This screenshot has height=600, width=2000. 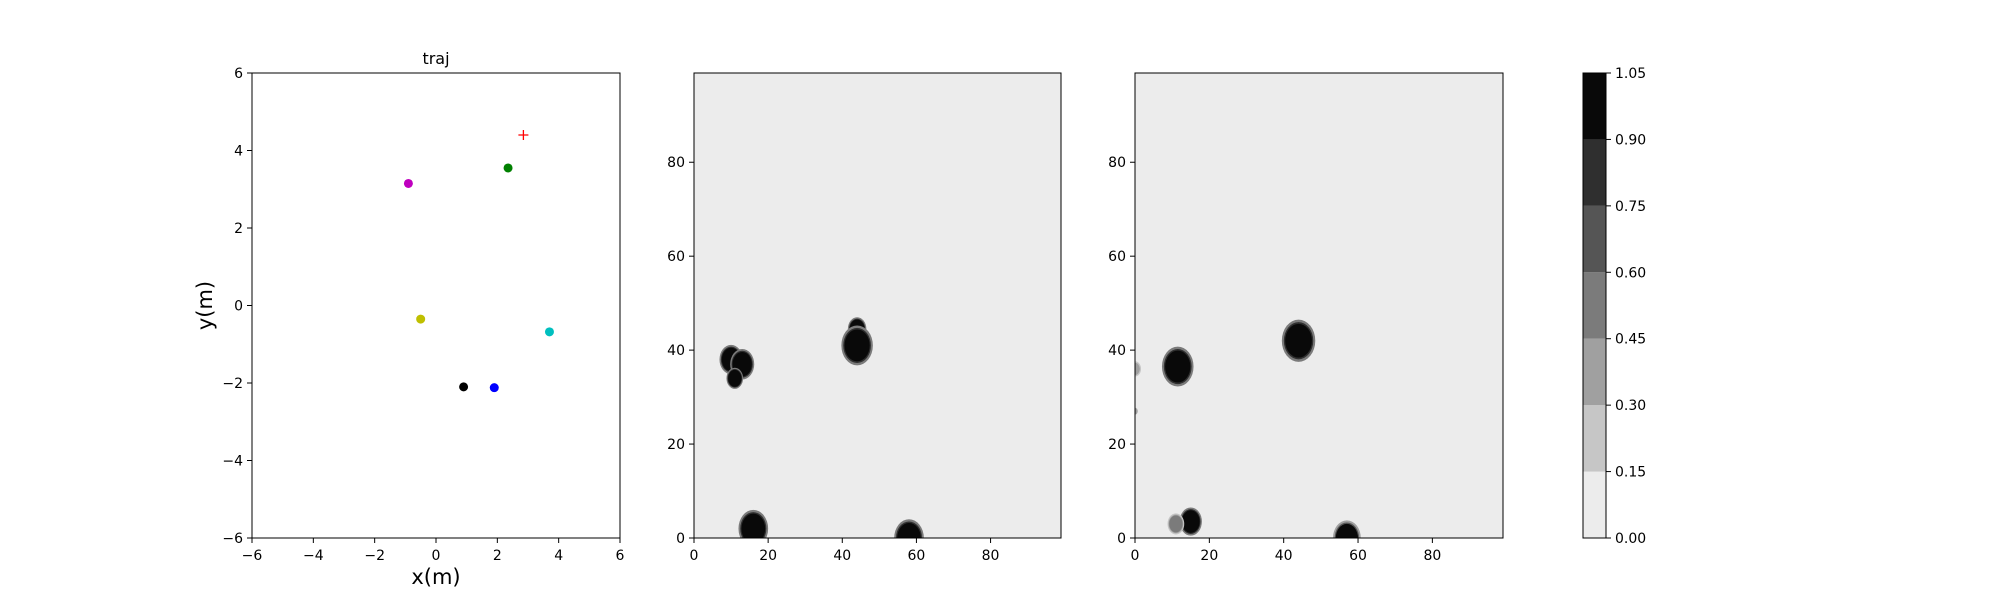 I want to click on y-tick-label: 4, so click(x=238, y=152).